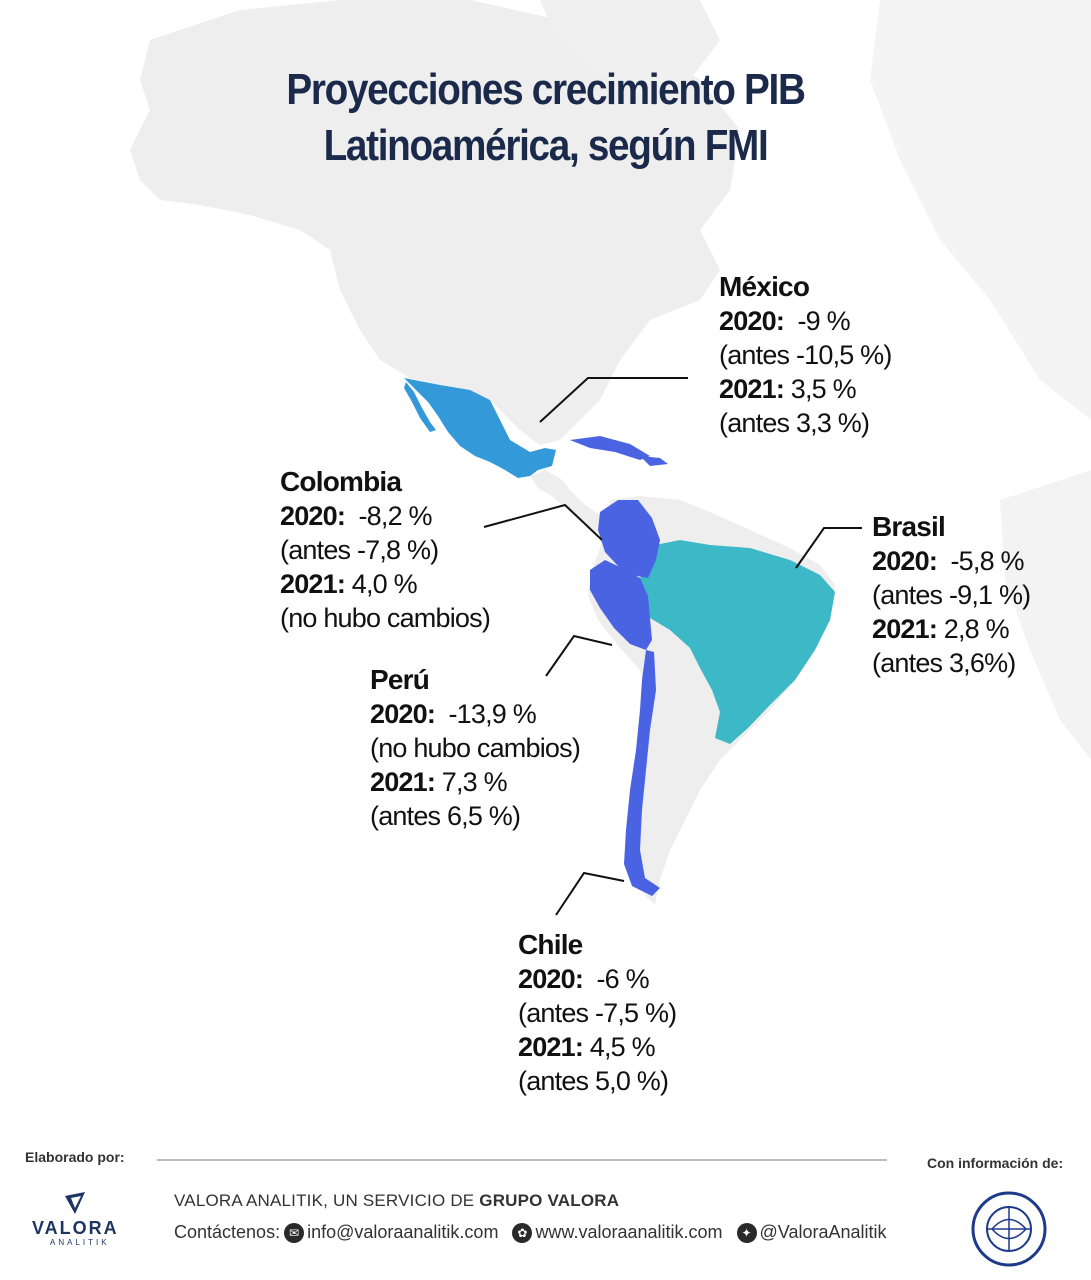 This screenshot has height=1280, width=1091. Describe the element at coordinates (823, 1232) in the screenshot. I see `twitter-handle: @ValoraAnalitik` at that location.